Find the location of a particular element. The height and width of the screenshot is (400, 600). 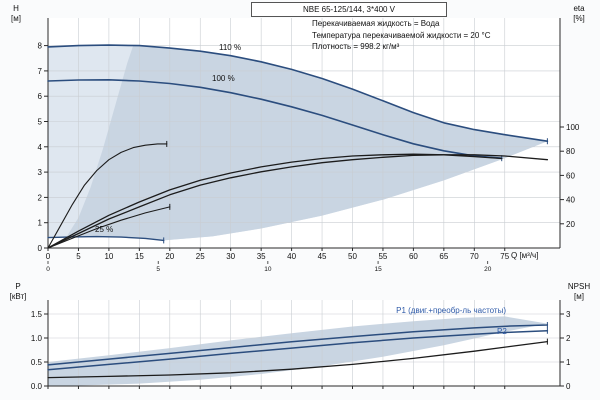

tick-label: 45 is located at coordinates (322, 256).